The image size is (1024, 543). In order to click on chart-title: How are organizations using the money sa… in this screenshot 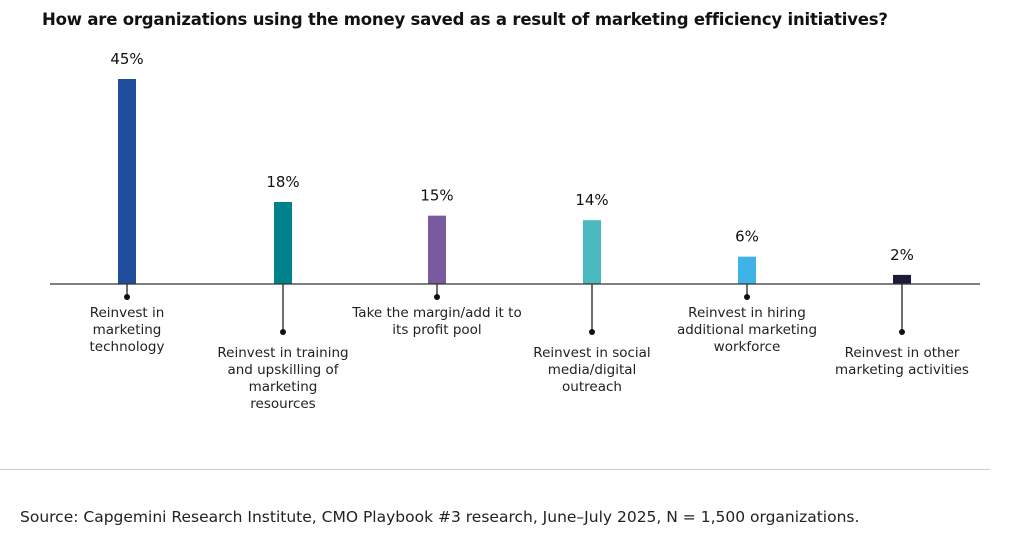, I will do `click(465, 19)`.